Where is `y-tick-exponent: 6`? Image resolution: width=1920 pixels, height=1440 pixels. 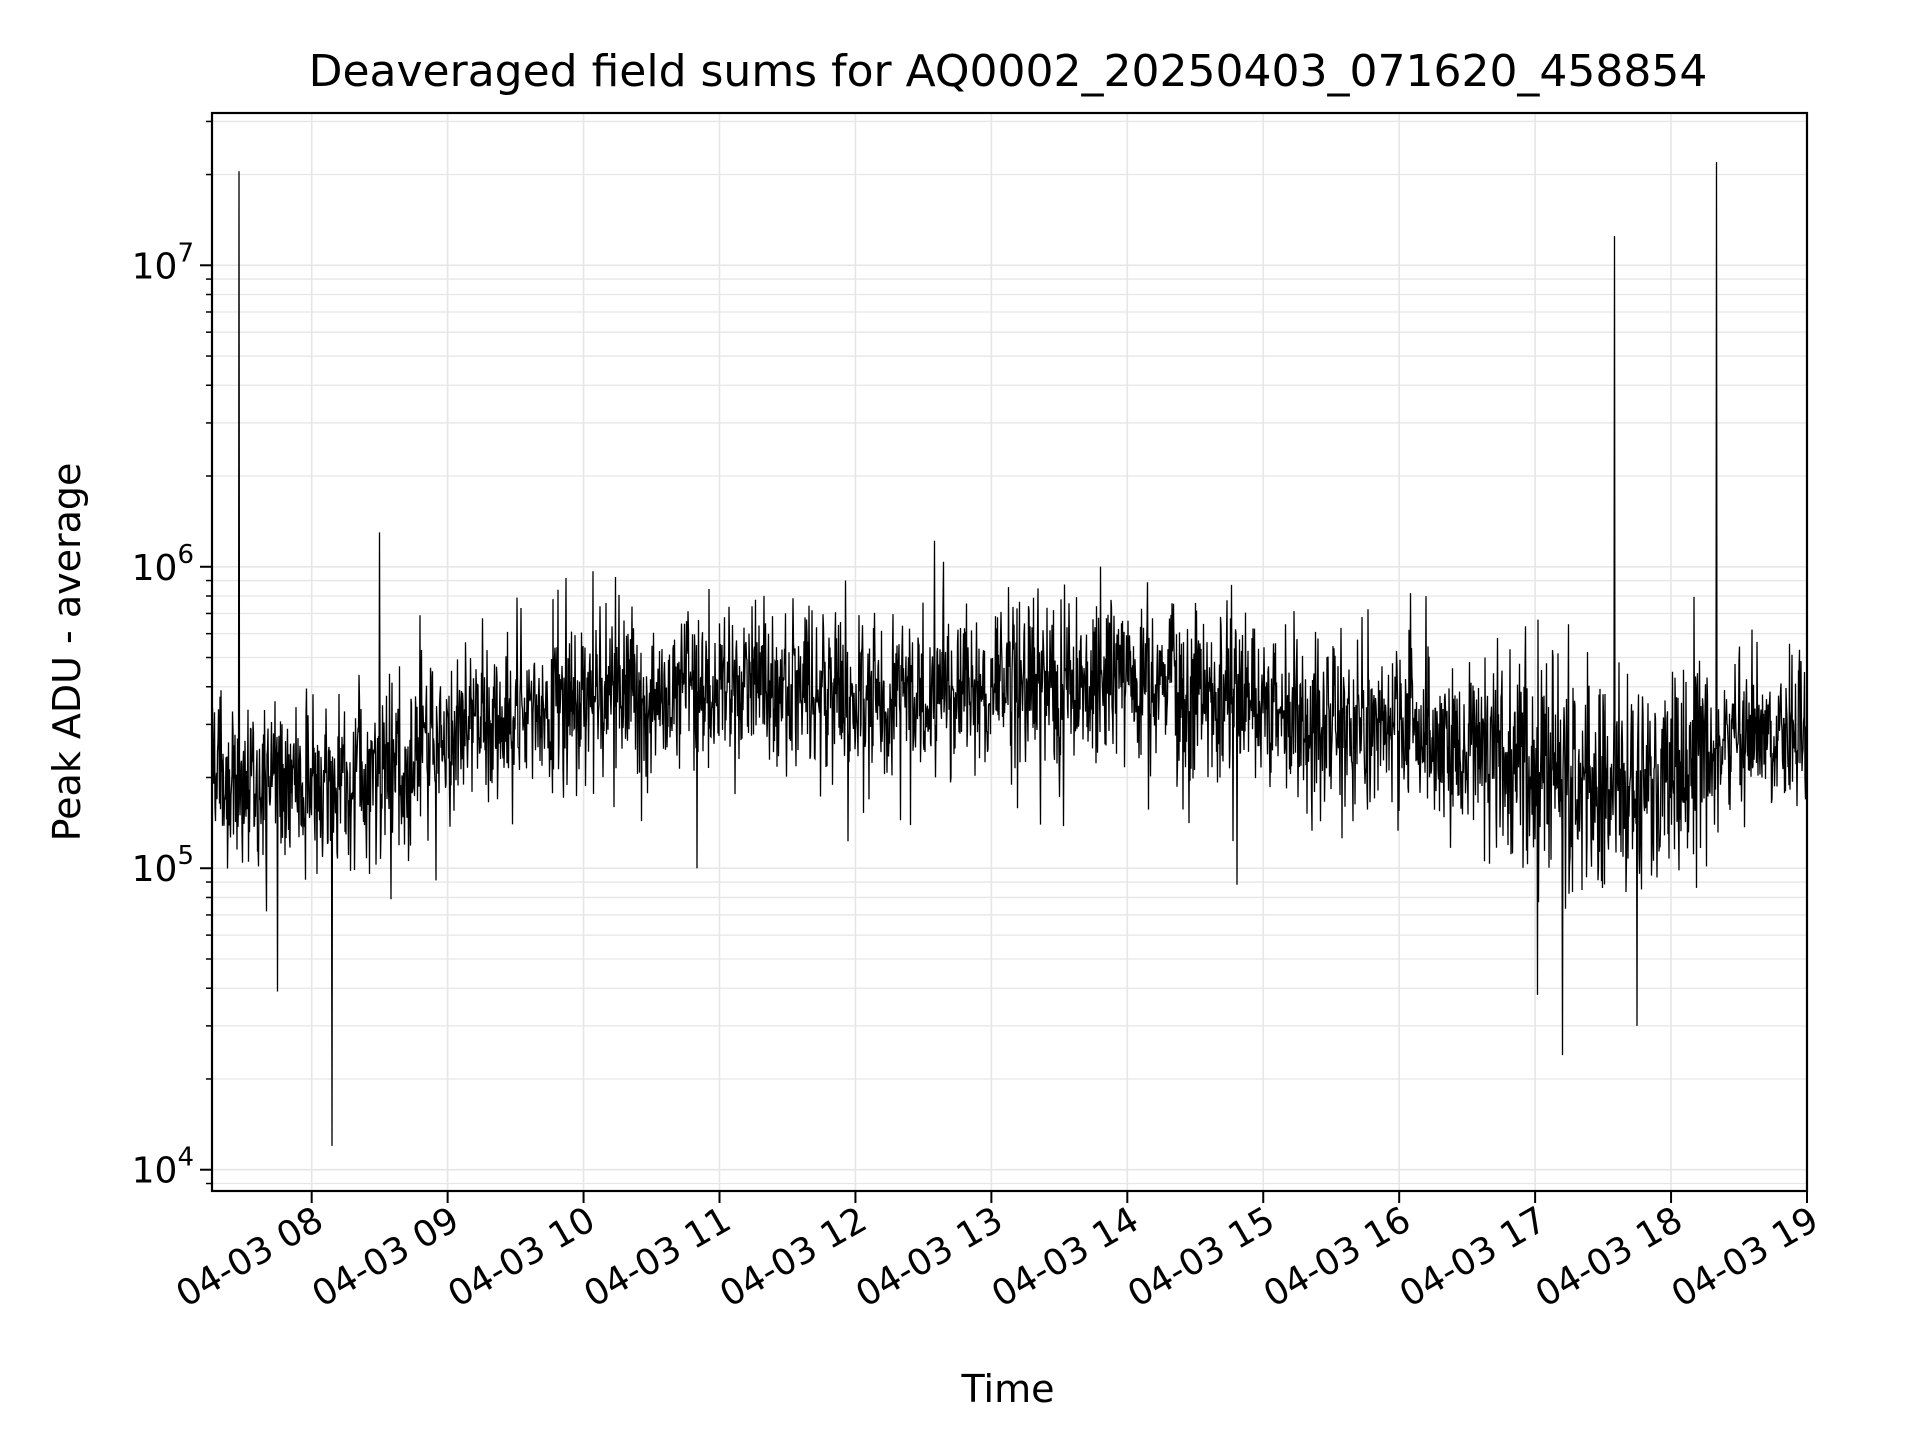 y-tick-exponent: 6 is located at coordinates (185, 555).